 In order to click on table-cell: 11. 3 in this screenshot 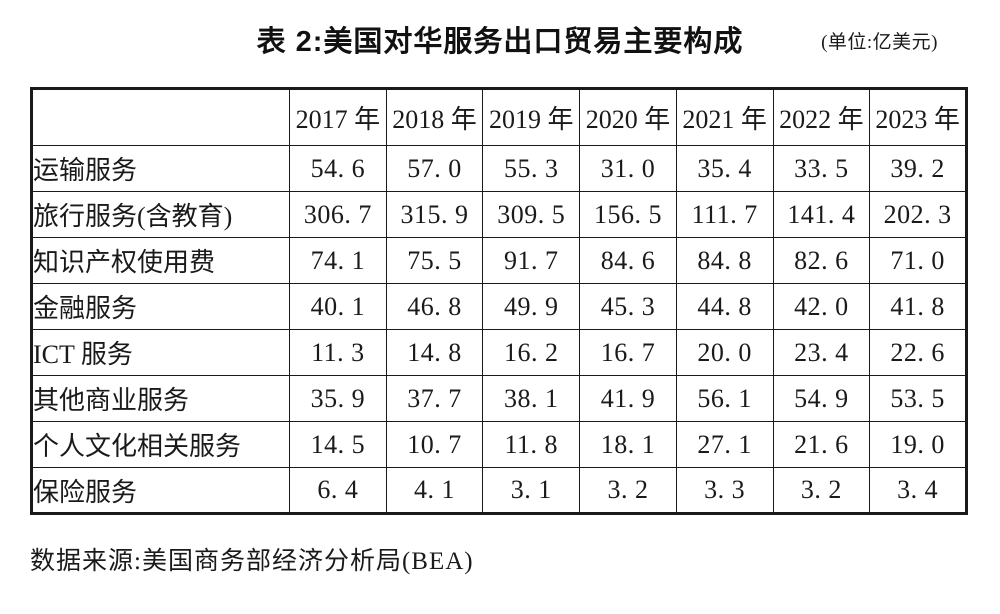, I will do `click(338, 352)`.